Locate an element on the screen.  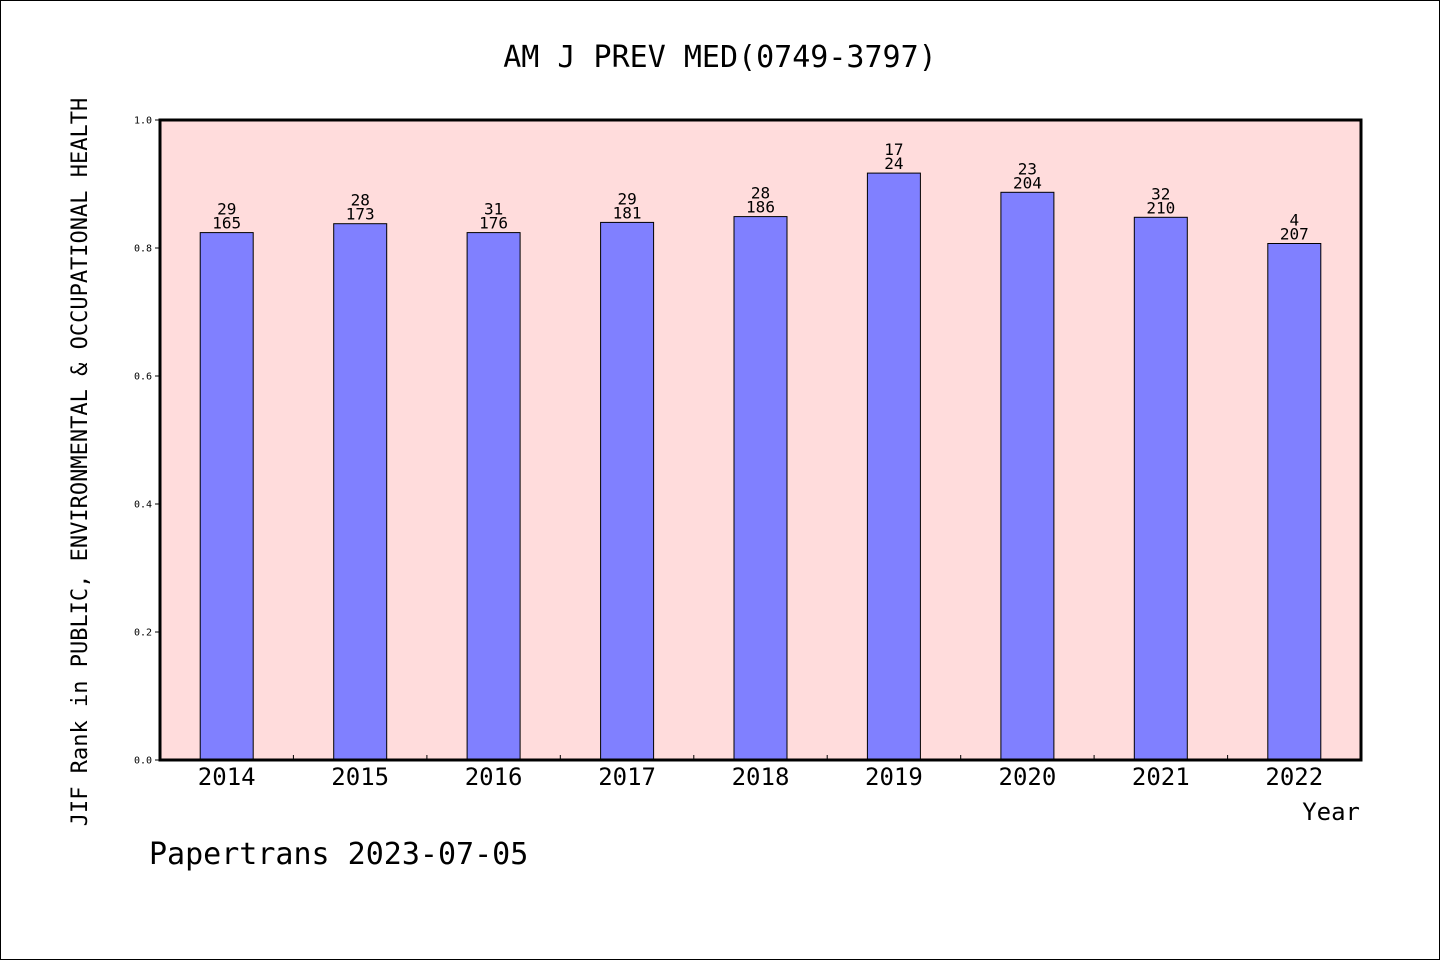
watermark-text: Papertrans 2023-07-05 is located at coordinates (338, 854).